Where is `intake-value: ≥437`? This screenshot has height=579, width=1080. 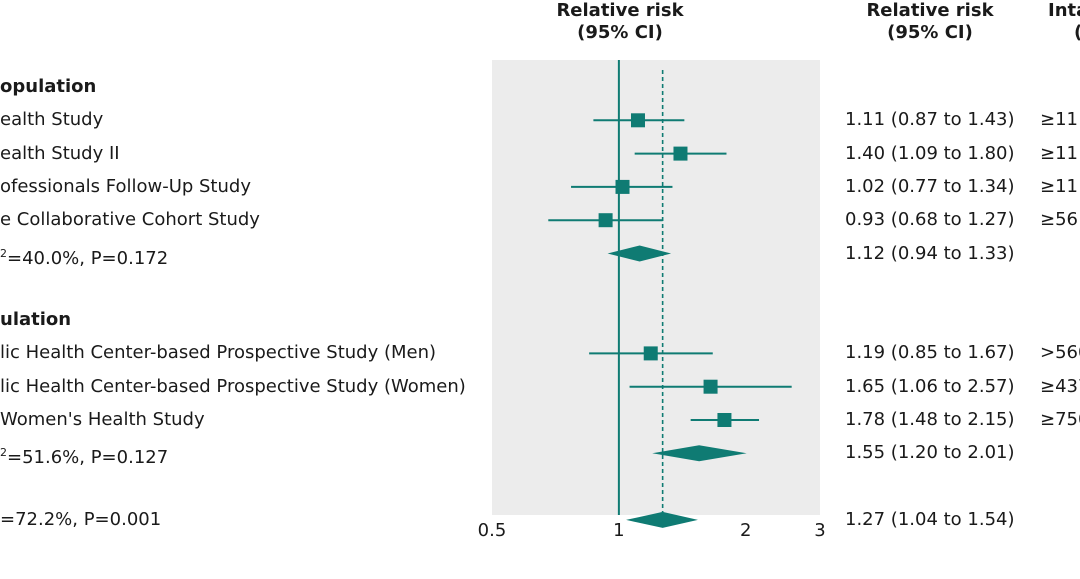
intake-value: ≥437 is located at coordinates (1060, 386).